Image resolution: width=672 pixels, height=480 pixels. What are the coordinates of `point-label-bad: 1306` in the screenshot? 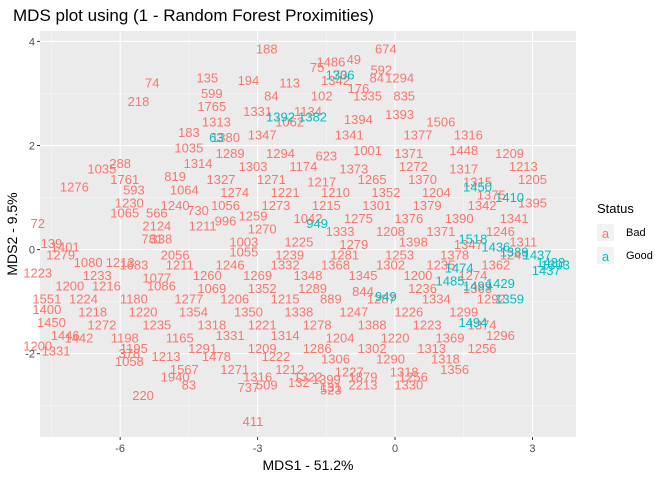 It's located at (335, 358).